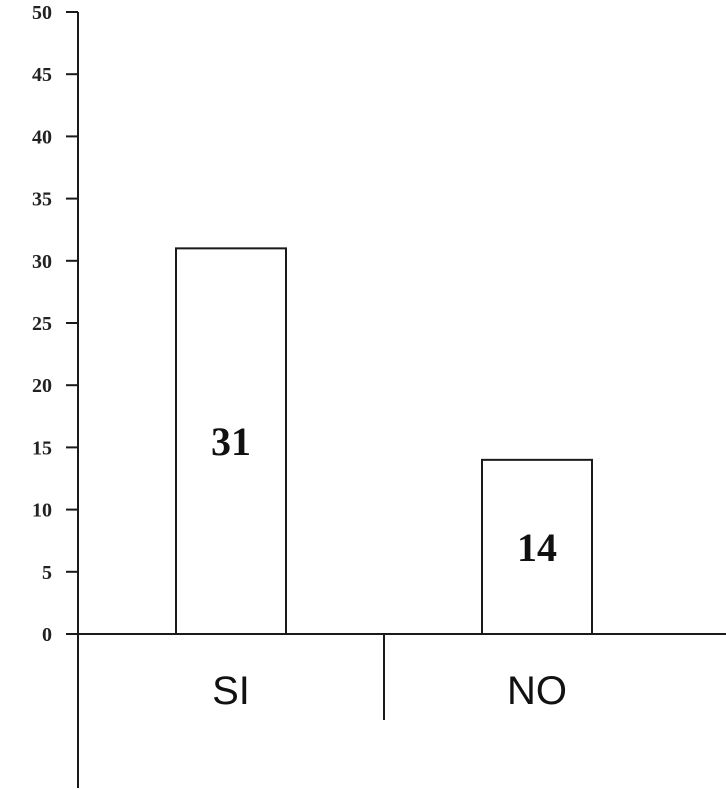  I want to click on y-axis: 0 5 10 15 20 25 30 35 40 45 50, so click(55, 395).